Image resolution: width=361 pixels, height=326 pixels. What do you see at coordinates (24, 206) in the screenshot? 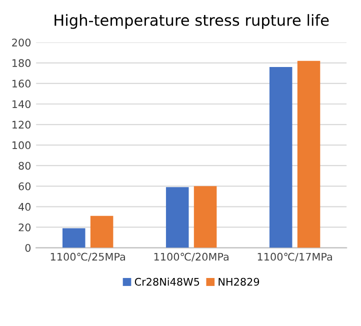
I see `y-tick-label: 40` at bounding box center [24, 206].